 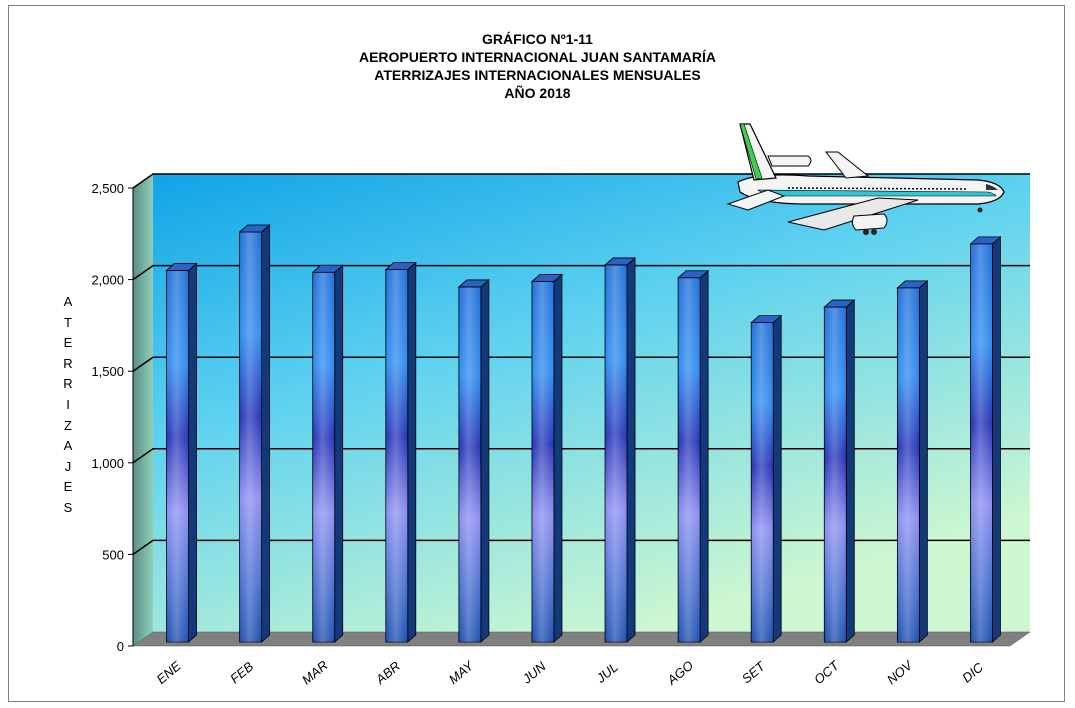 What do you see at coordinates (537, 57) in the screenshot?
I see `title-line-2: AEROPUERTO INTERNACIONAL JUAN SANTAMARÍA` at bounding box center [537, 57].